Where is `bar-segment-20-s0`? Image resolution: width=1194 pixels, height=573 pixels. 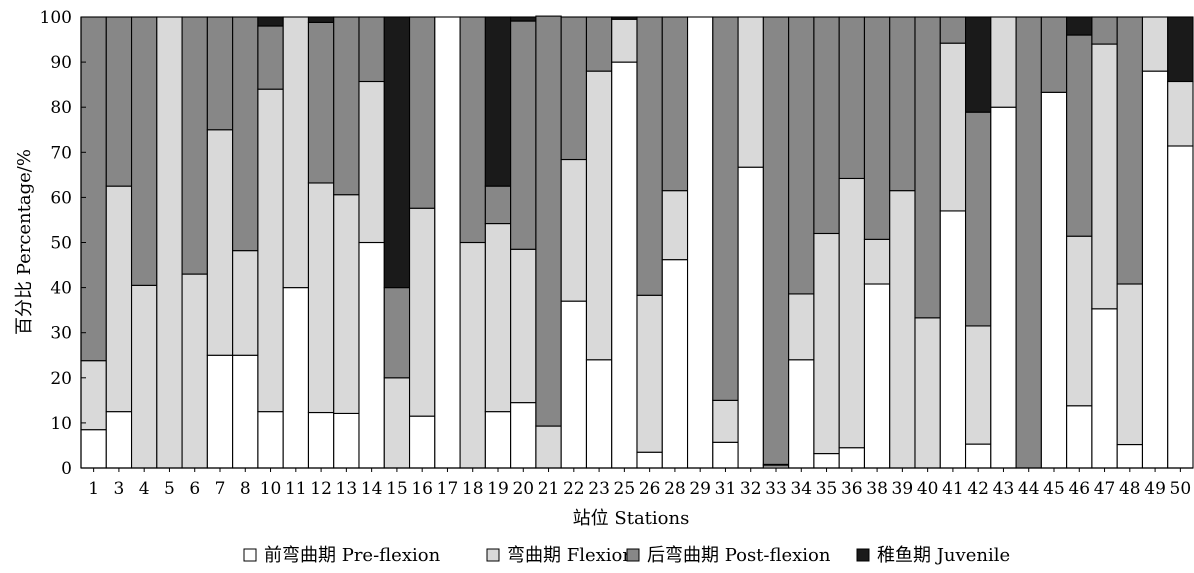
bar-segment-20-s0 is located at coordinates (523, 435).